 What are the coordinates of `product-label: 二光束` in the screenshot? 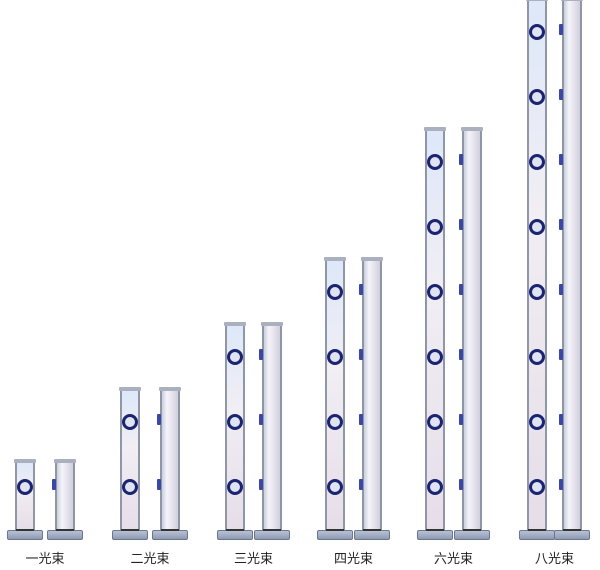 It's located at (150, 559).